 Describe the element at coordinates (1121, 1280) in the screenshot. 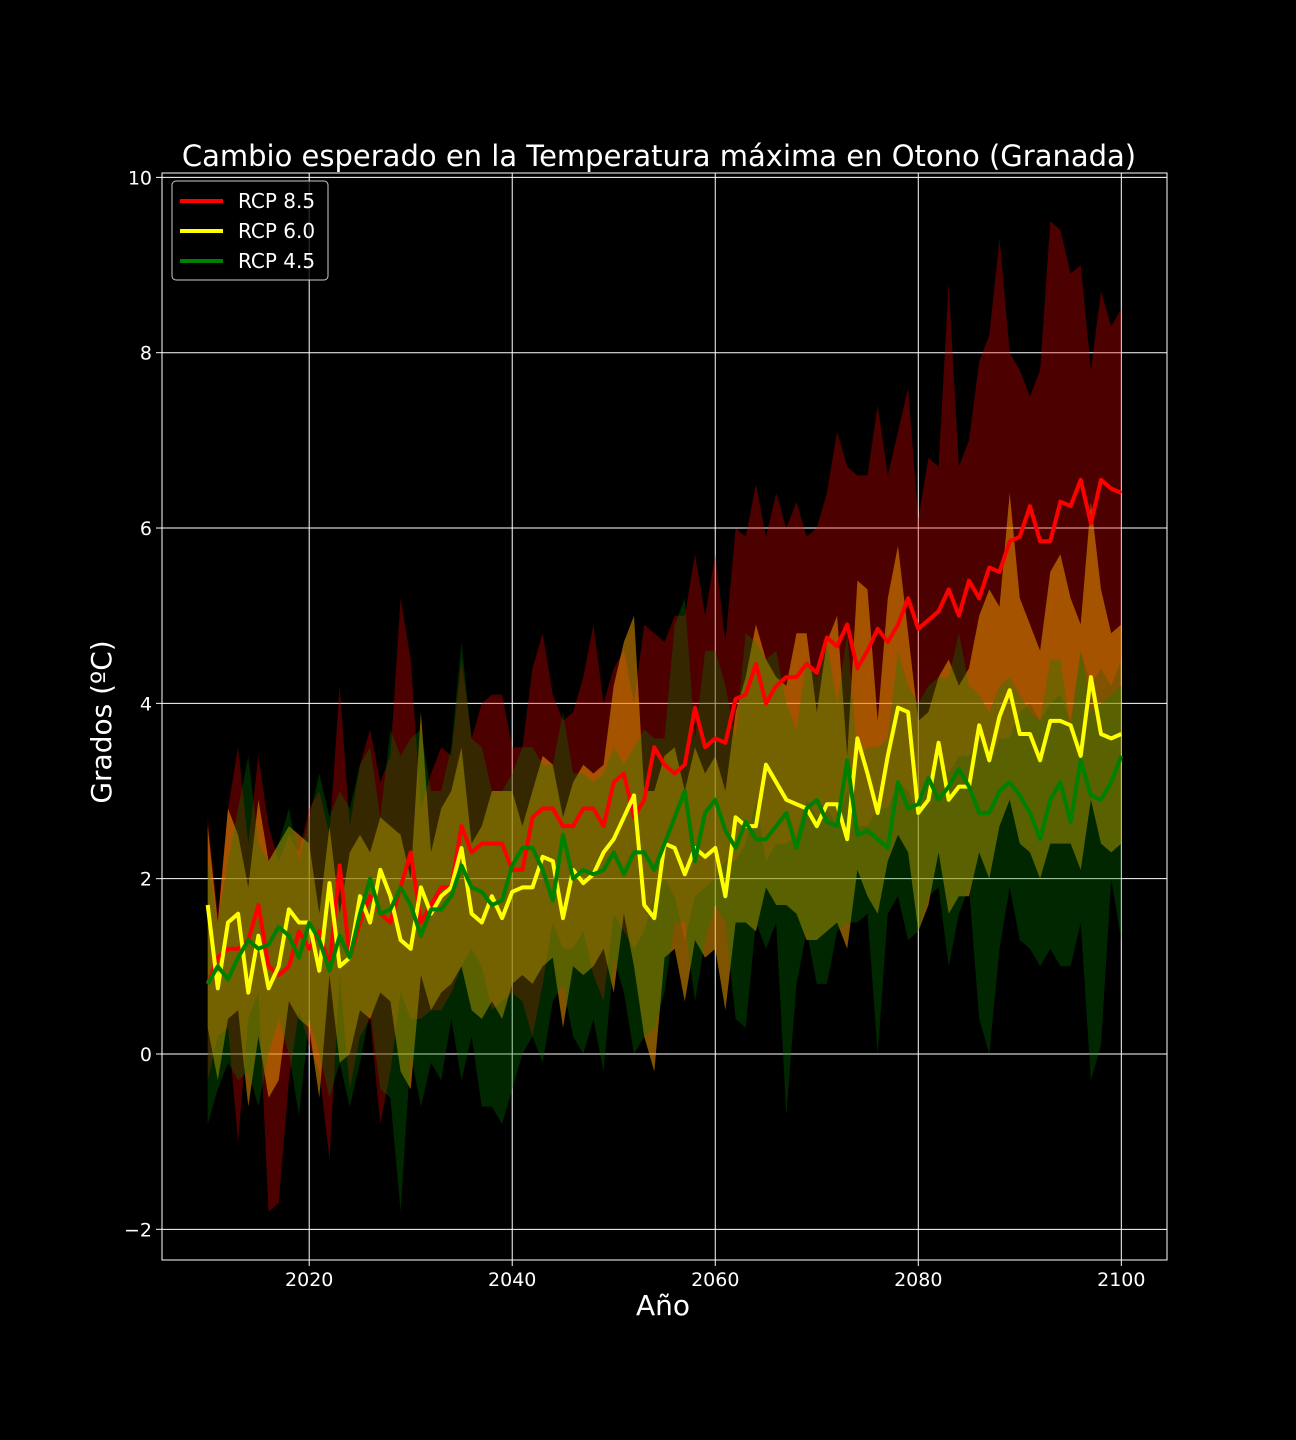

I see `x-tick-label: 2100` at that location.